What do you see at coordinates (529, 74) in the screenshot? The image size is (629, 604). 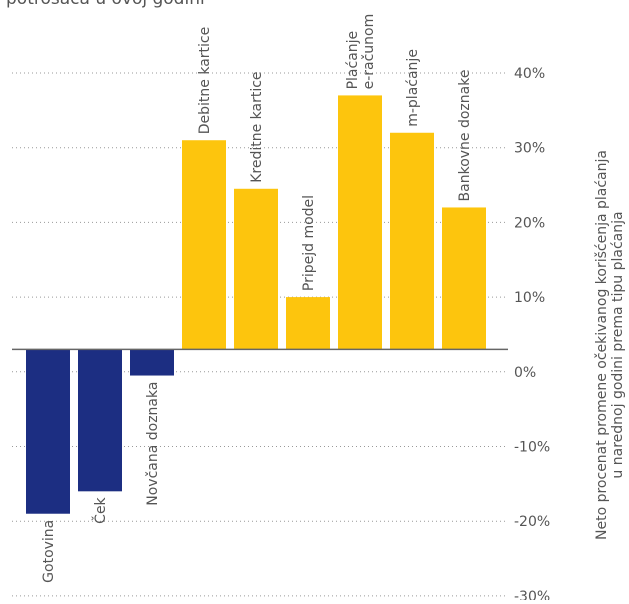 I see `y-tick-label: 40%` at bounding box center [529, 74].